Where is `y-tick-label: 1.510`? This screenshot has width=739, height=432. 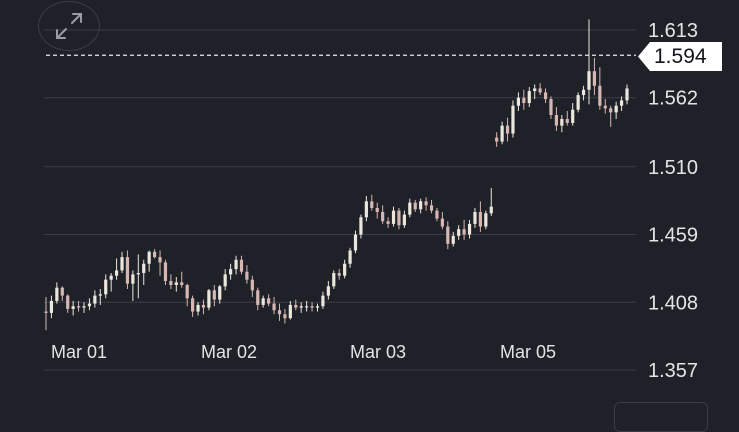 y-tick-label: 1.510 is located at coordinates (673, 168).